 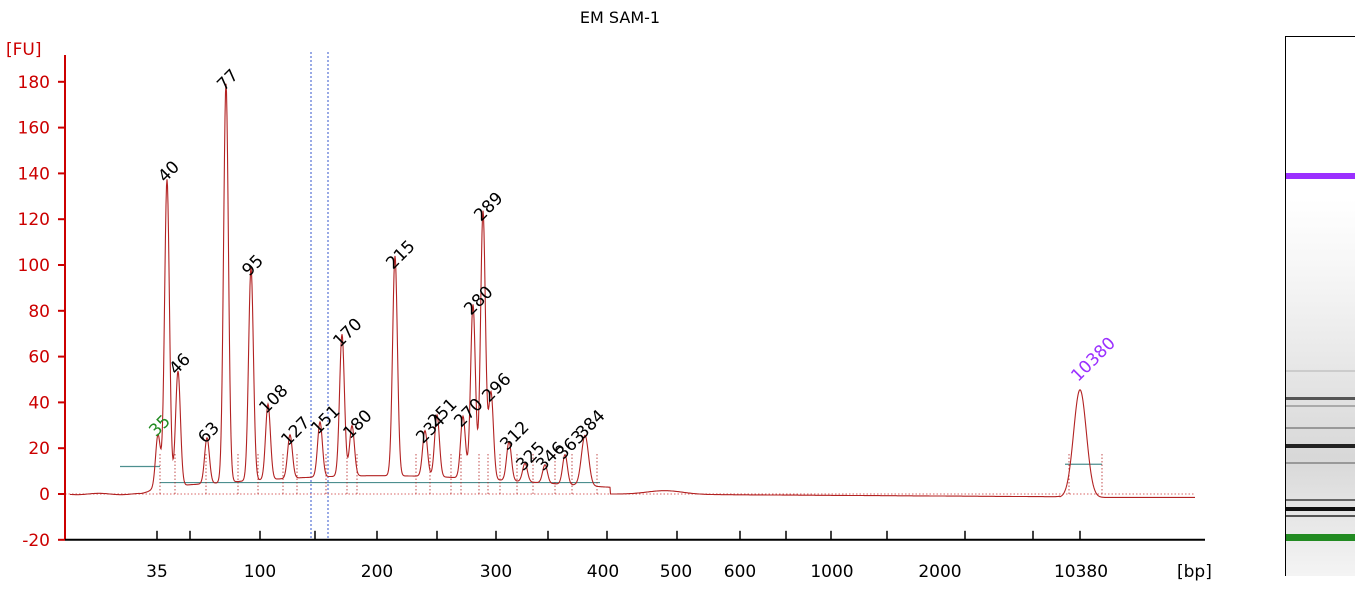 What do you see at coordinates (740, 572) in the screenshot?
I see `x-tick-label: 600` at bounding box center [740, 572].